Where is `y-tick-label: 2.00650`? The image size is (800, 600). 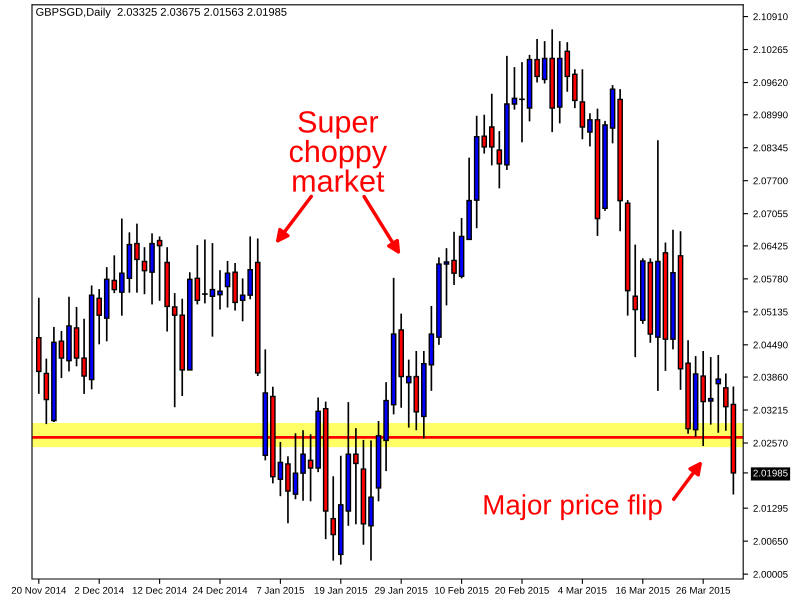
y-tick-label: 2.00650 is located at coordinates (770, 541).